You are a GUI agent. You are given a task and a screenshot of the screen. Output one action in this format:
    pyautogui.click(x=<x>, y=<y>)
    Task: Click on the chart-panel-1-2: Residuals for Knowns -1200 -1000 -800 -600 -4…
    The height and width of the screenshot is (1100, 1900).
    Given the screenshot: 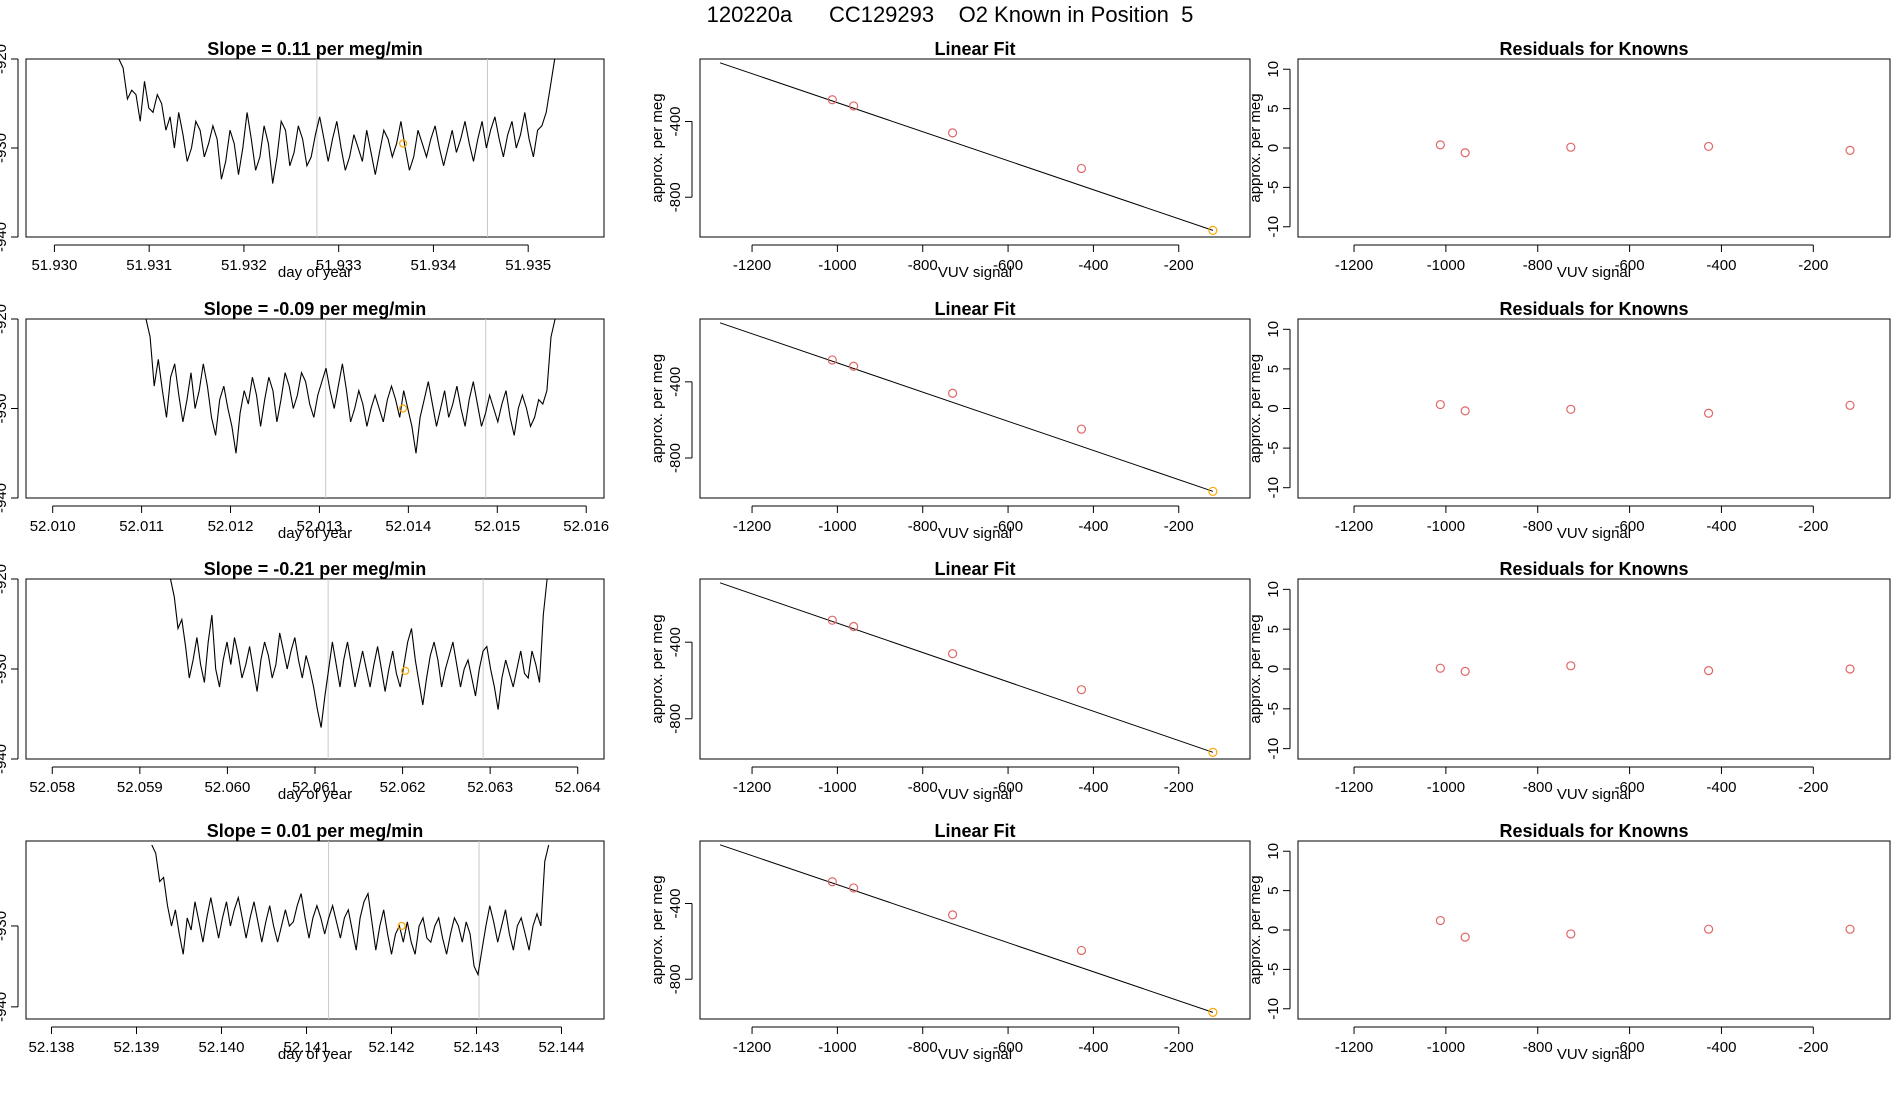 What is the action you would take?
    pyautogui.click(x=1569, y=420)
    